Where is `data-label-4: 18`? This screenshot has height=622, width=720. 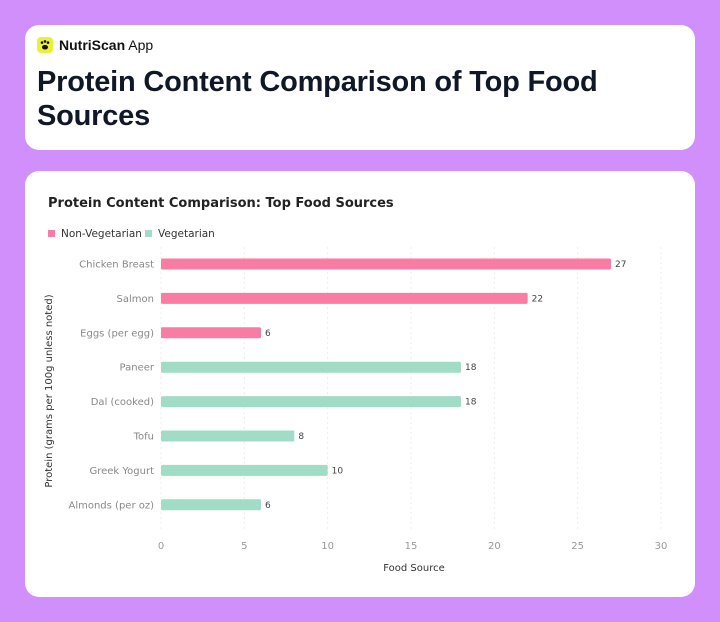 data-label-4: 18 is located at coordinates (471, 403).